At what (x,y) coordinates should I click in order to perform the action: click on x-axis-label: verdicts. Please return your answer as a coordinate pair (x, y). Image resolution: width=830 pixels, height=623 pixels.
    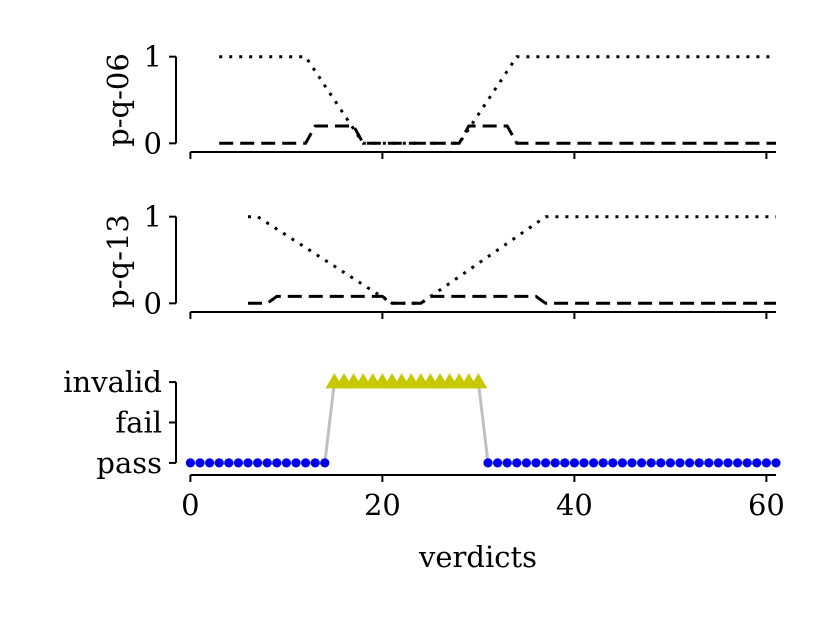
    Looking at the image, I should click on (477, 557).